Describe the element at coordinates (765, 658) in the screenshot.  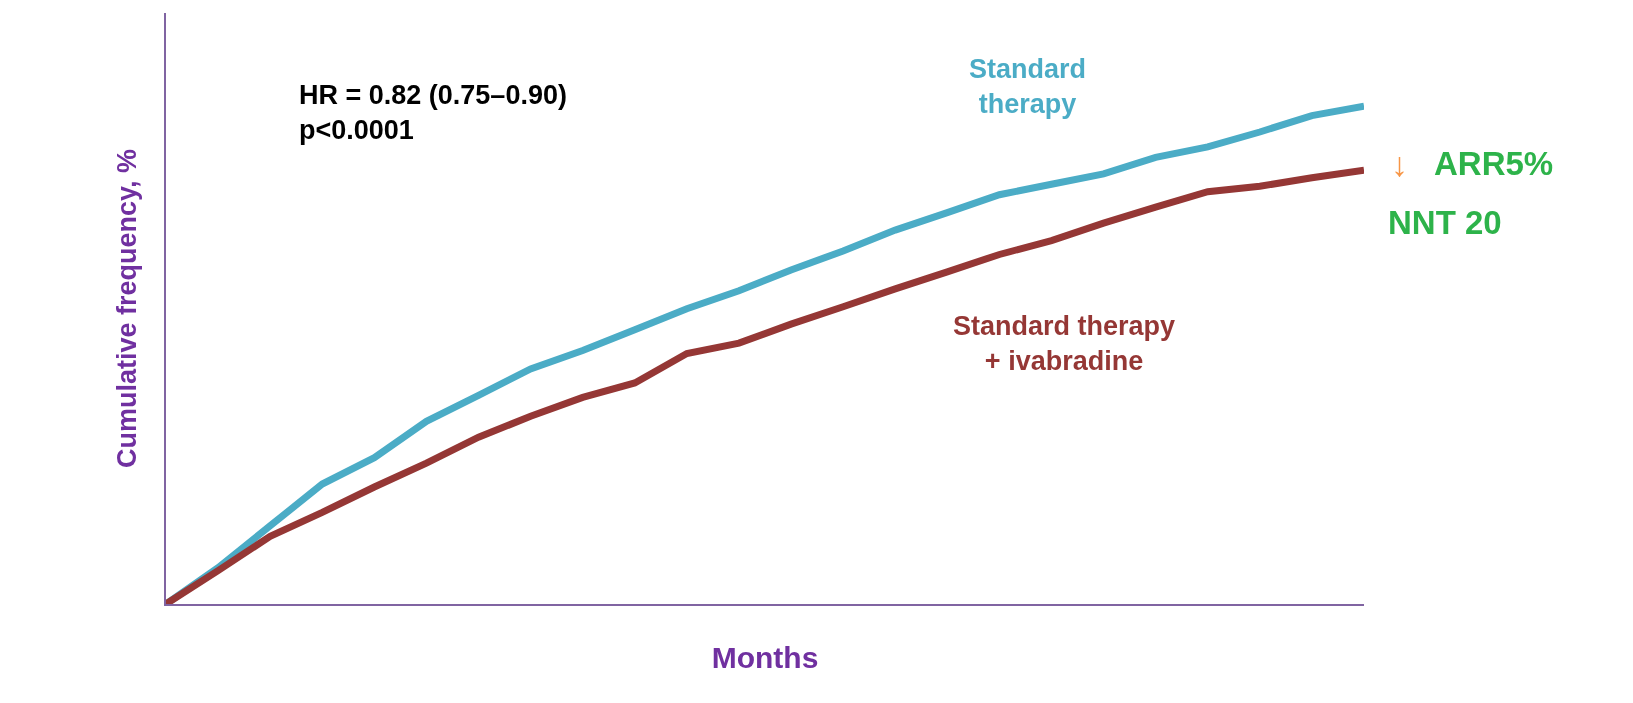
I see `x-axis-title: Months` at that location.